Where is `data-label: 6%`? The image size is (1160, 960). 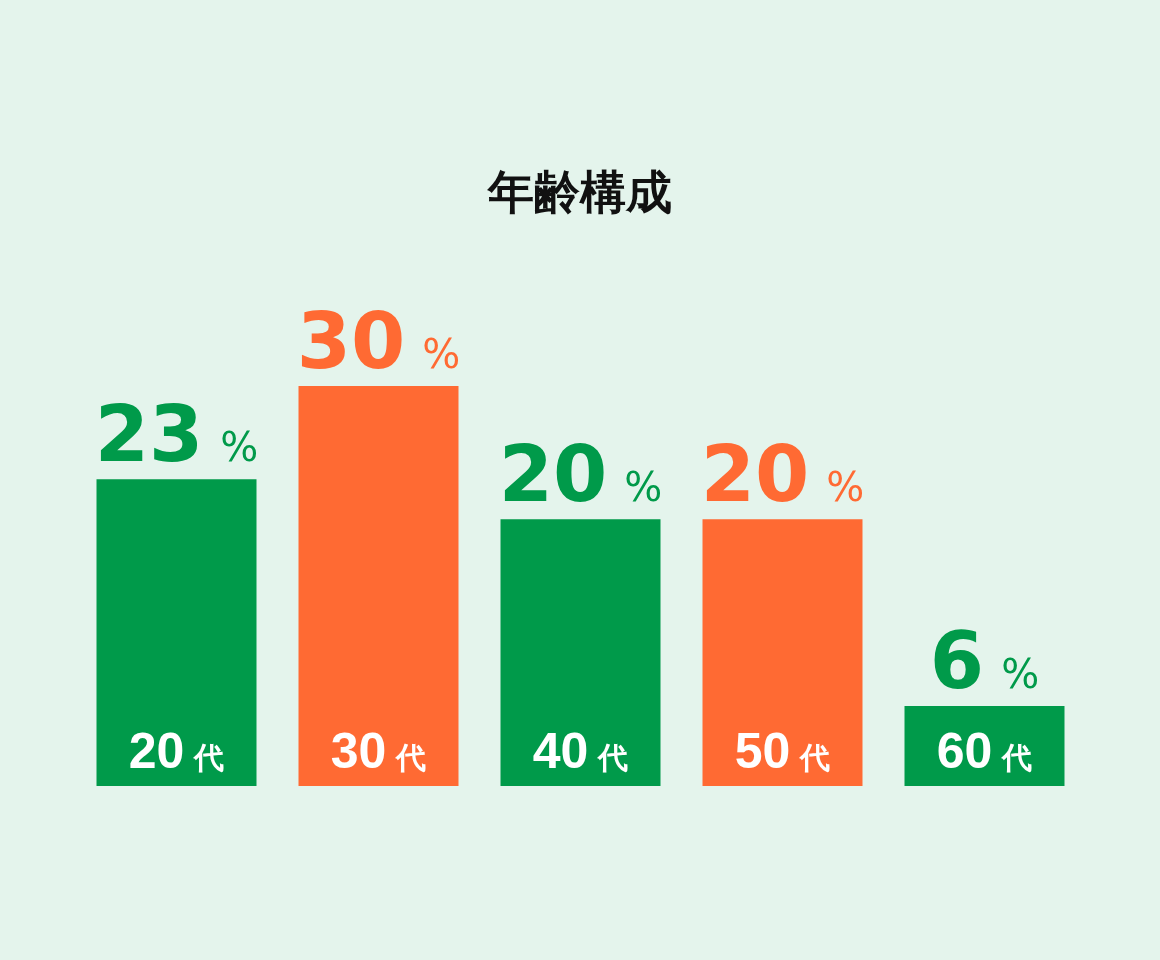
data-label: 6% is located at coordinates (984, 661).